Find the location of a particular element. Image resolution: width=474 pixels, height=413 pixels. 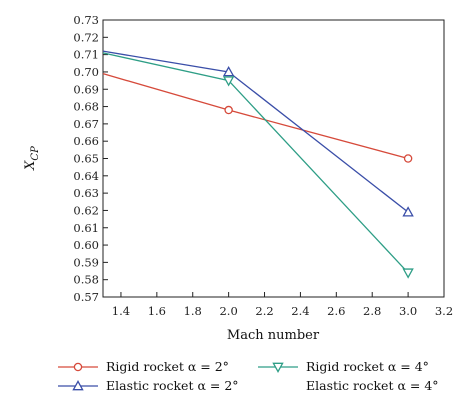

x-tick-label: 2.2 is located at coordinates (264, 311).